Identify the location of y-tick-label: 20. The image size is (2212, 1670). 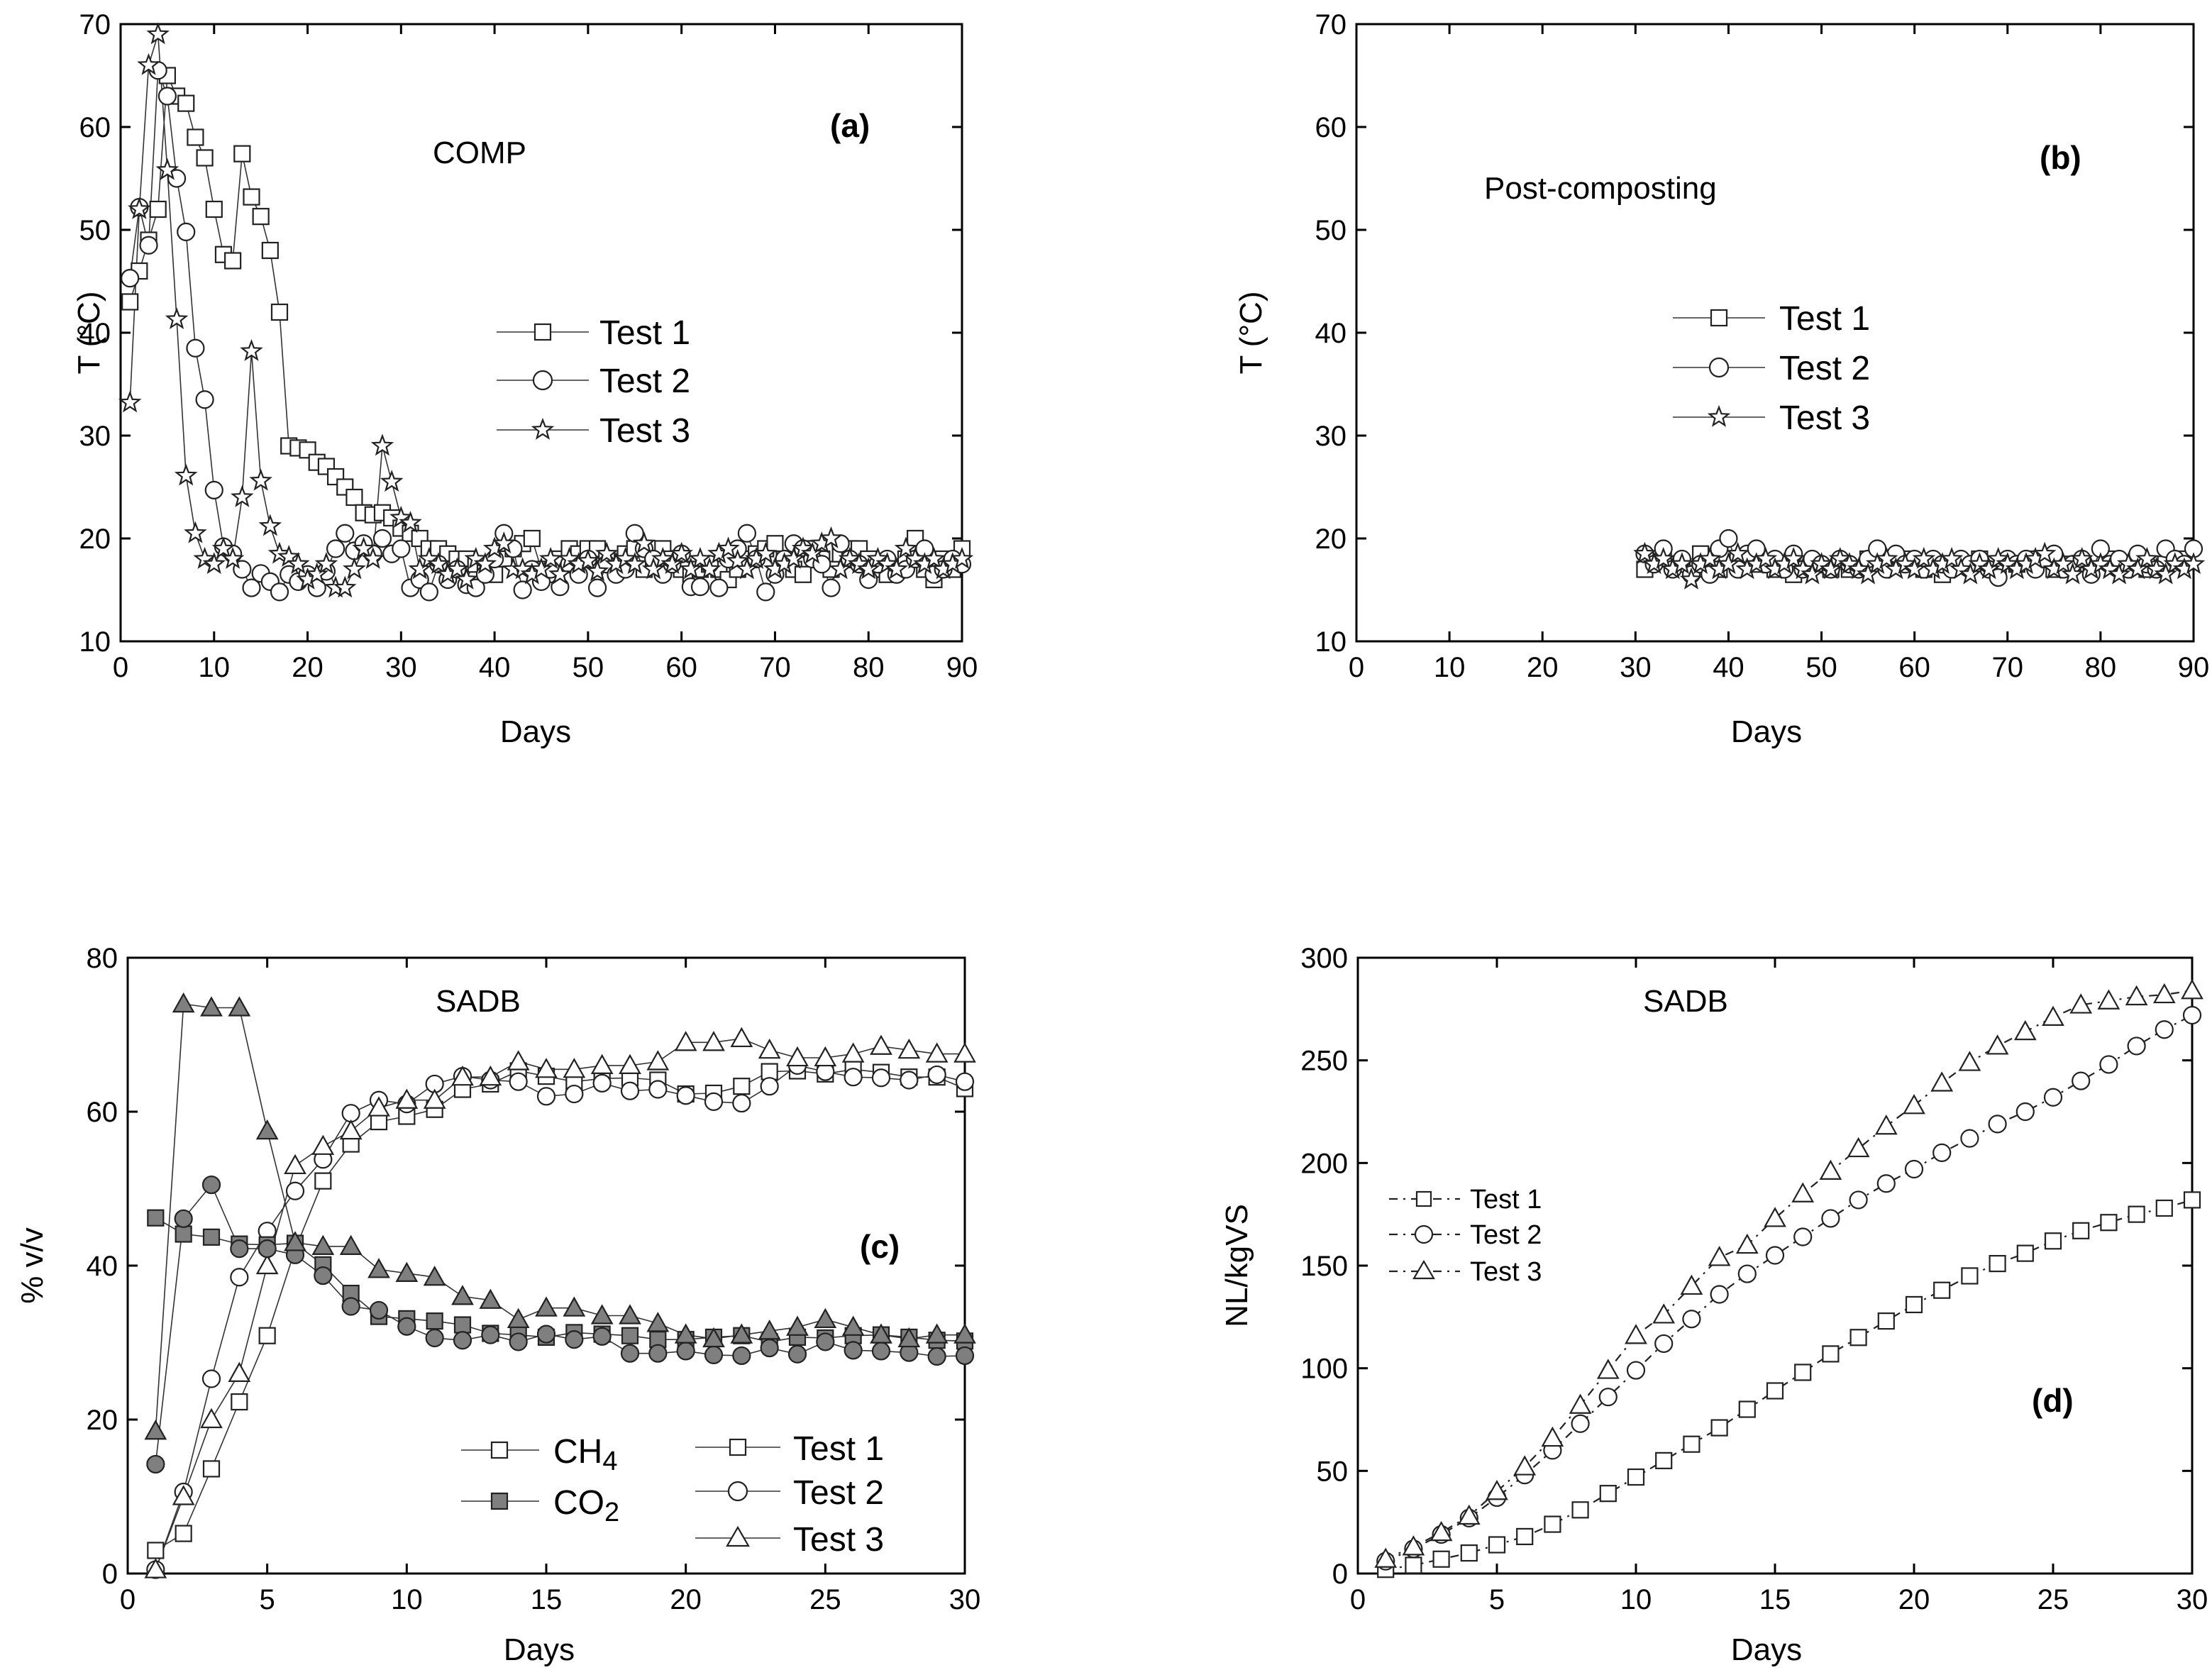
(1331, 539).